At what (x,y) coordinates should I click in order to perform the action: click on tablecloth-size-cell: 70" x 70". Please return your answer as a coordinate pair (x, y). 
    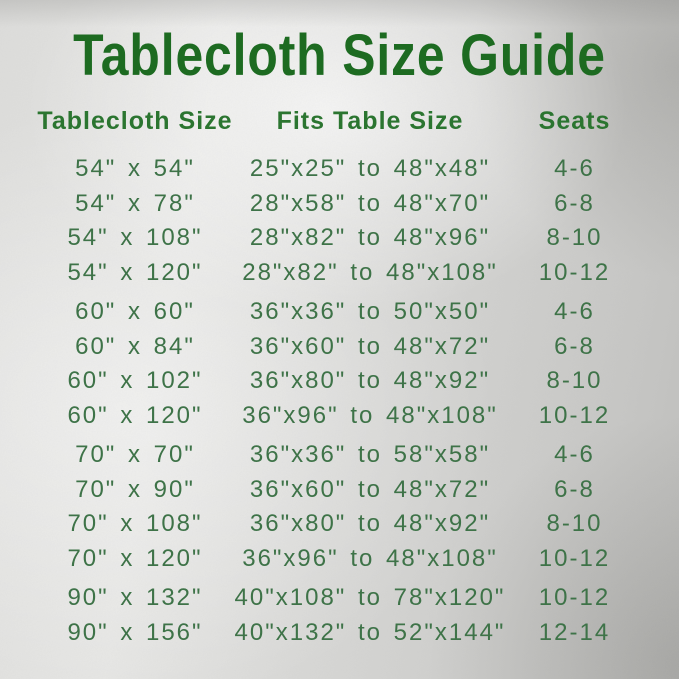
    Looking at the image, I should click on (135, 455).